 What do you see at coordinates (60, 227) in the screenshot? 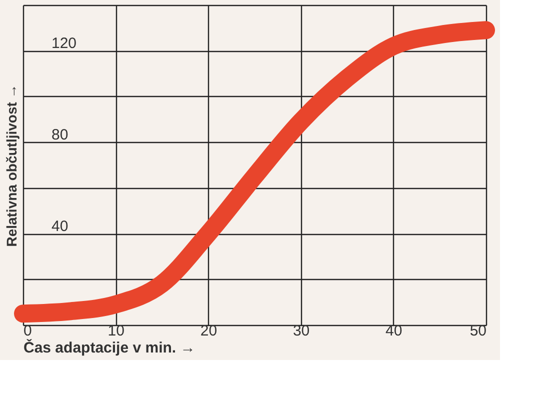
I see `y-tick-label: 40` at bounding box center [60, 227].